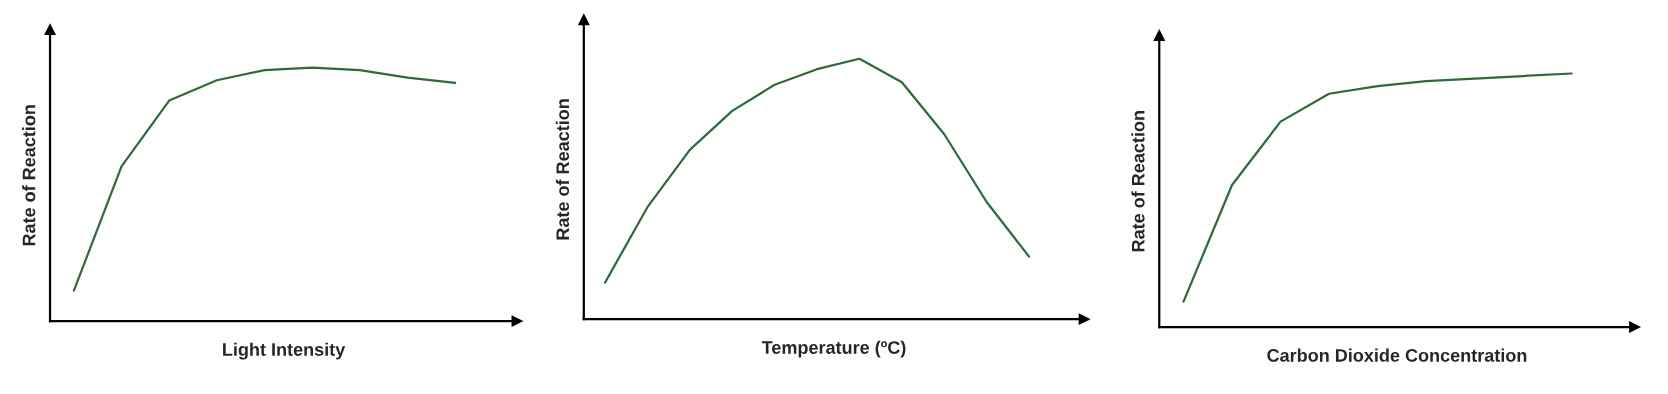  I want to click on x-axis-title: Light Intensity, so click(284, 351).